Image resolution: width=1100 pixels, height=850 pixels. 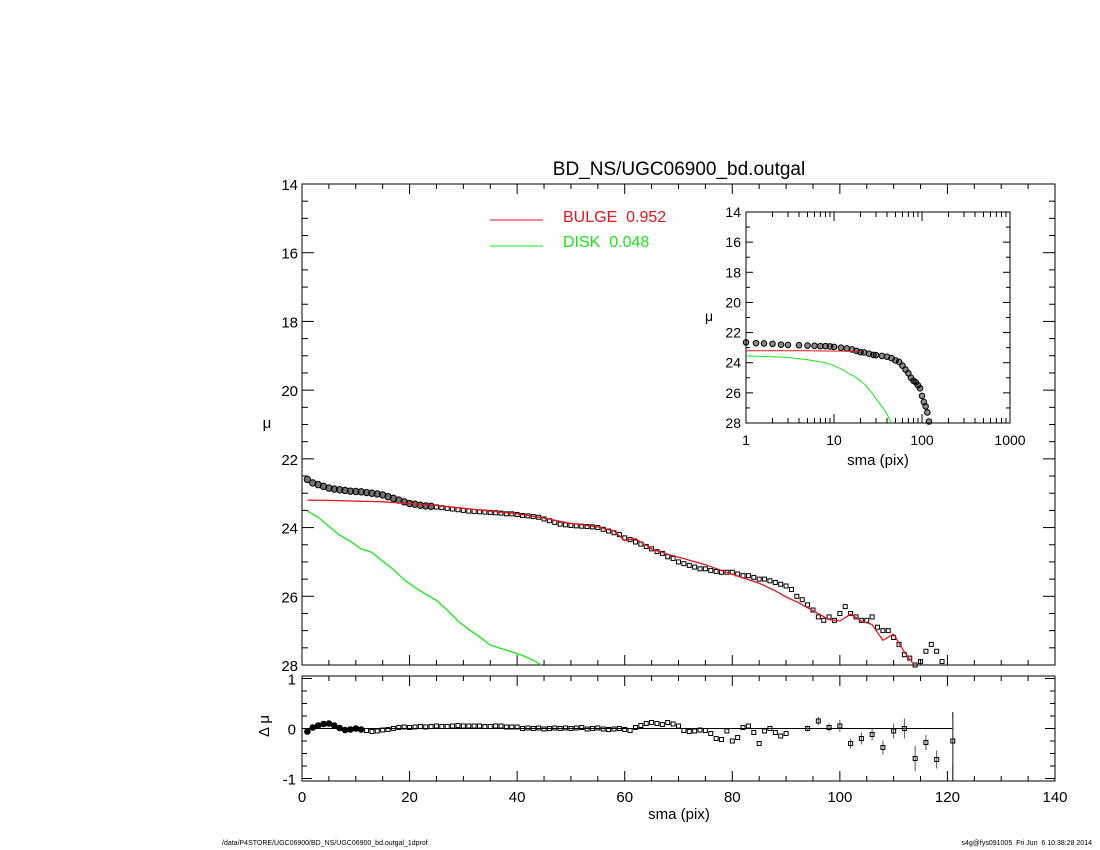 What do you see at coordinates (839, 797) in the screenshot?
I see `residual-x-tick-label: 100` at bounding box center [839, 797].